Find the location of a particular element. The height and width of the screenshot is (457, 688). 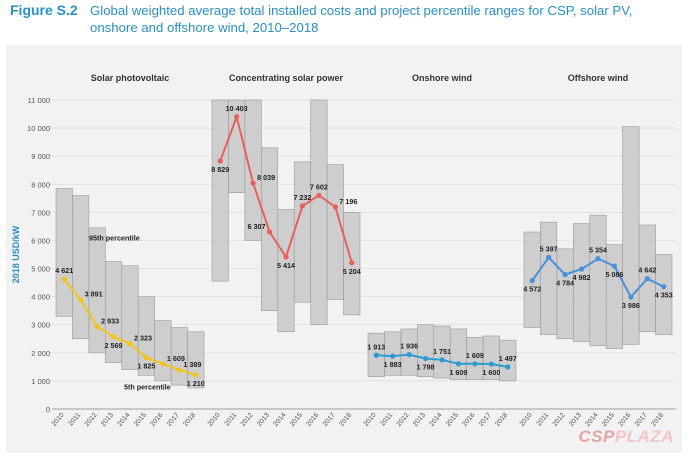

data-label: 7 602 is located at coordinates (319, 186).